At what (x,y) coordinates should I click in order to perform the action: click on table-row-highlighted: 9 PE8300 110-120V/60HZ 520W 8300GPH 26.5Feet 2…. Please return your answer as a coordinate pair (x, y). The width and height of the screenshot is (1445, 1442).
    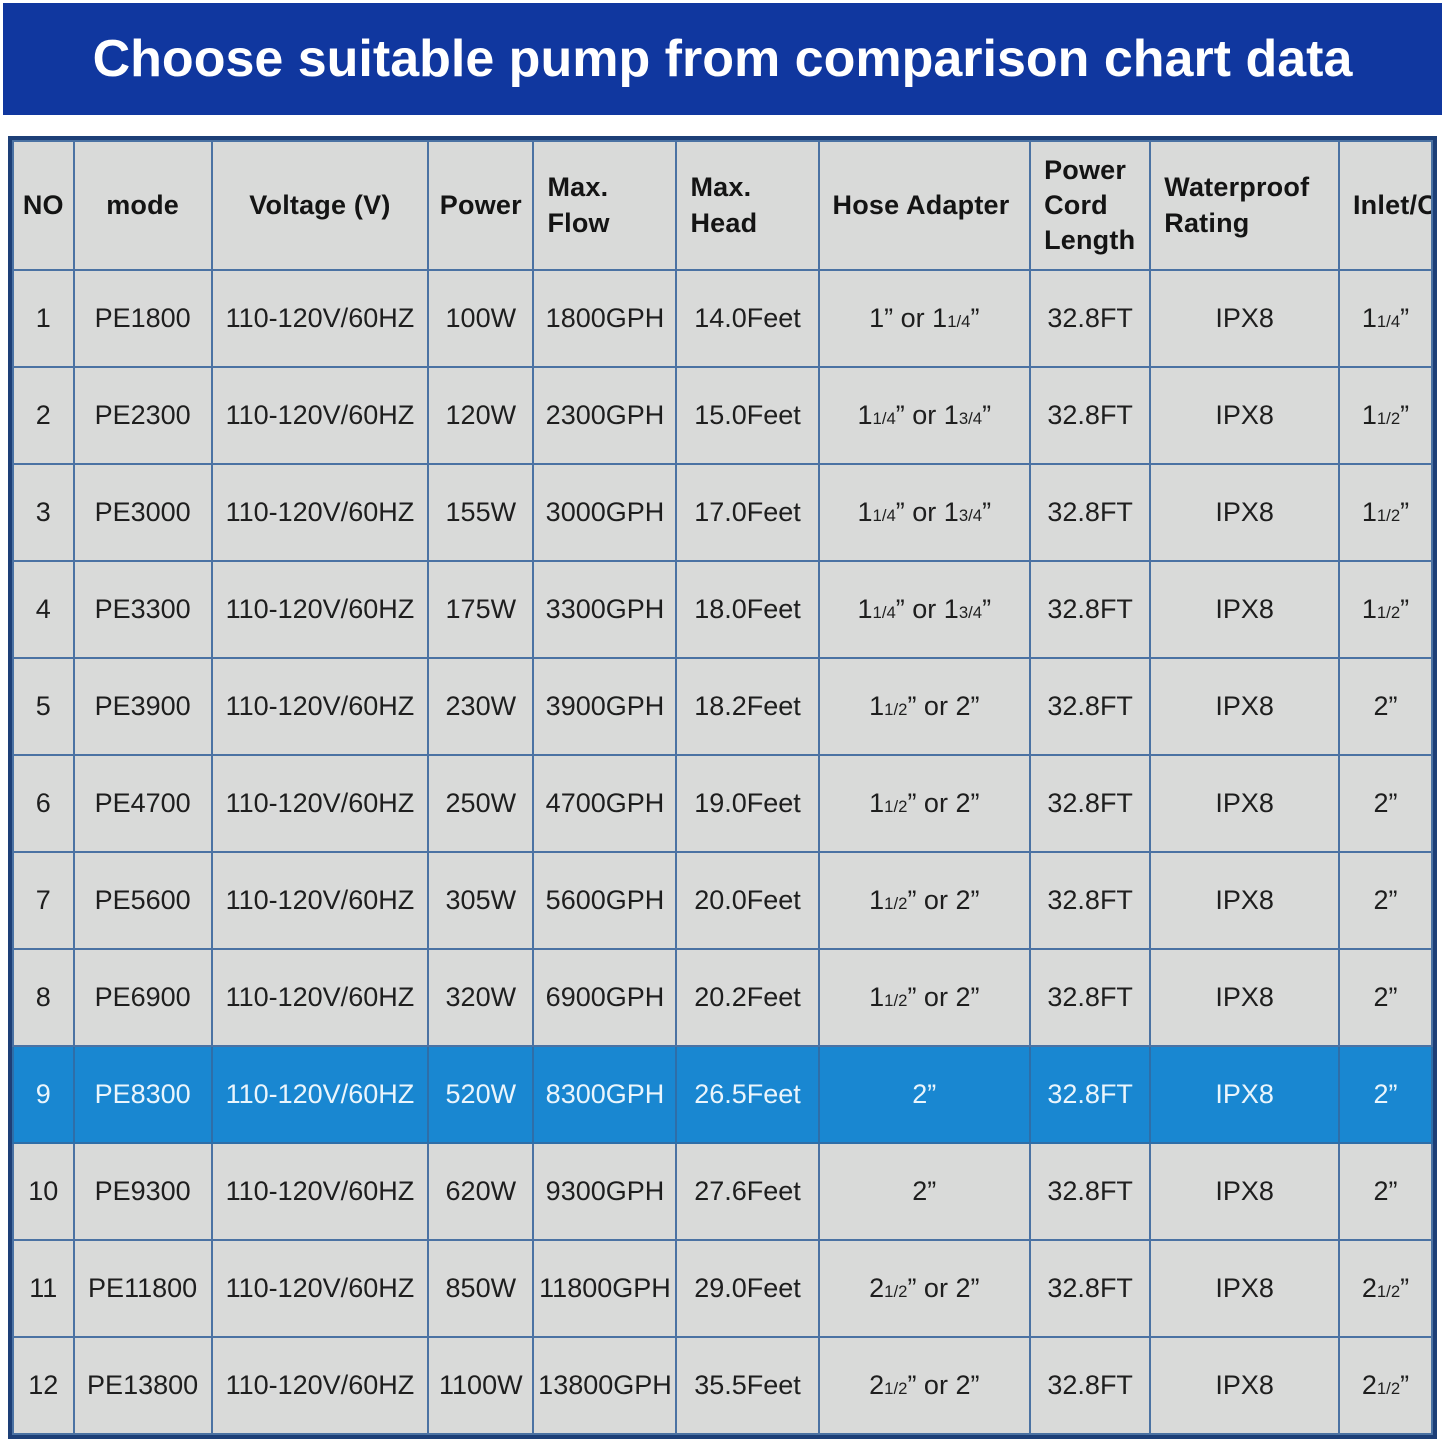
    Looking at the image, I should click on (723, 1094).